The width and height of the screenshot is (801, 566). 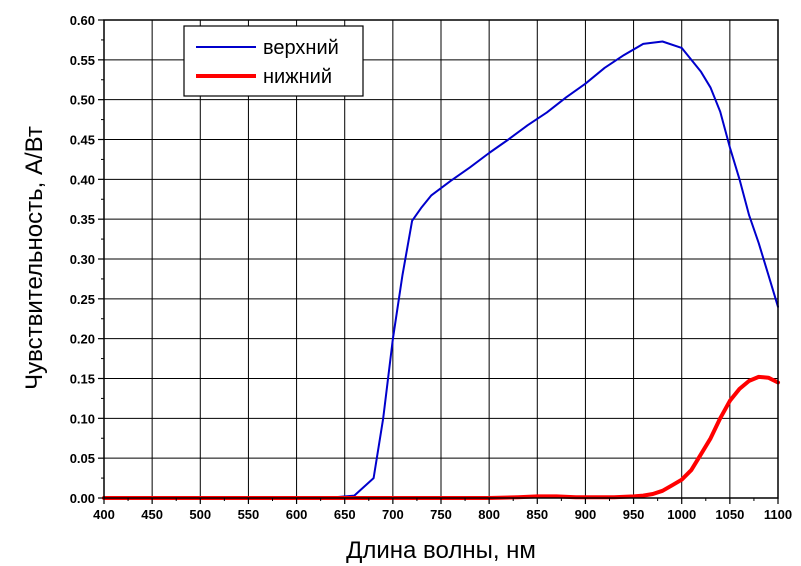 I want to click on x-tick-label: 650, so click(x=345, y=514).